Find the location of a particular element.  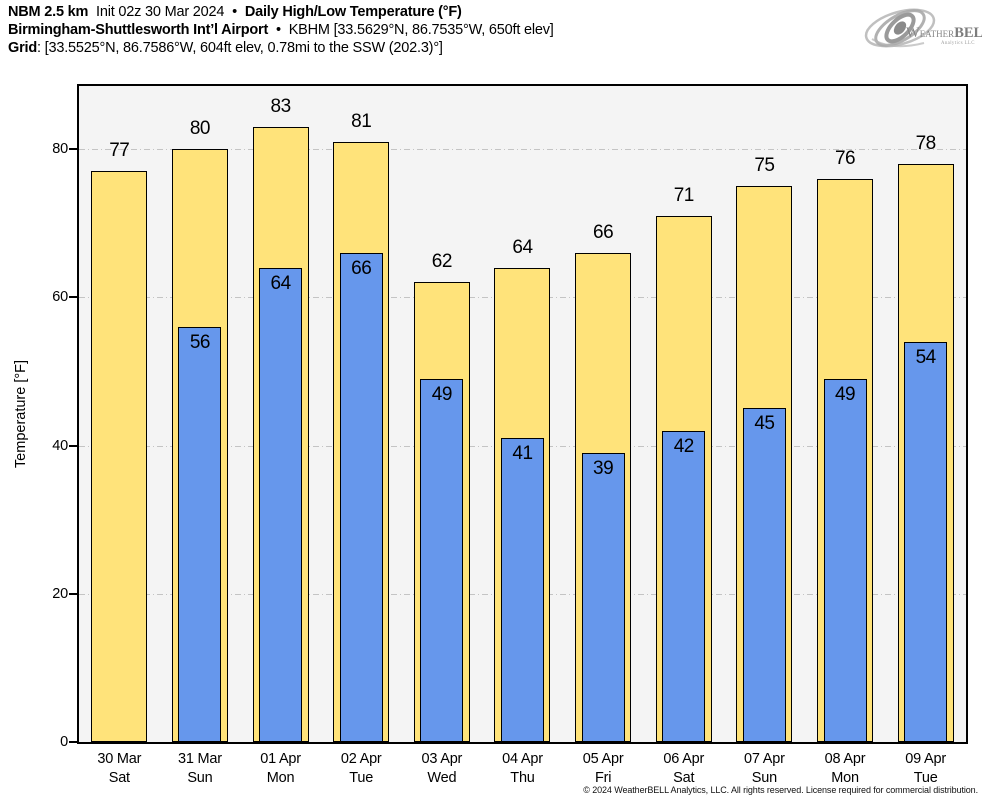

low-bar: 64 is located at coordinates (281, 504).